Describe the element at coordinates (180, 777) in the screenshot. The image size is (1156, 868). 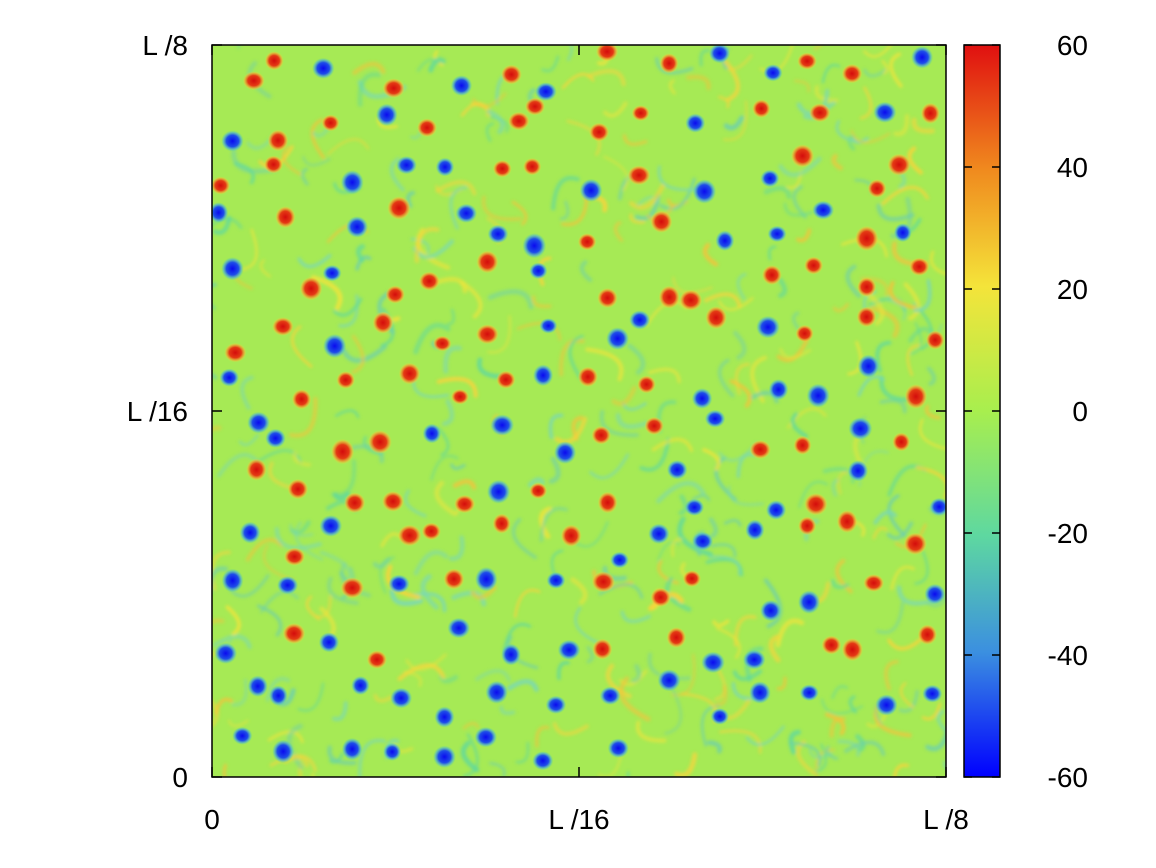
I see `y-tick-label: 0` at that location.